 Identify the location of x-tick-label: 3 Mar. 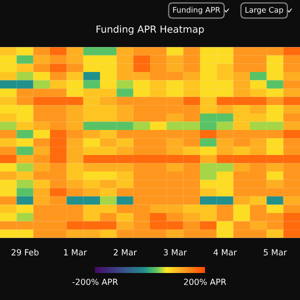
(175, 252).